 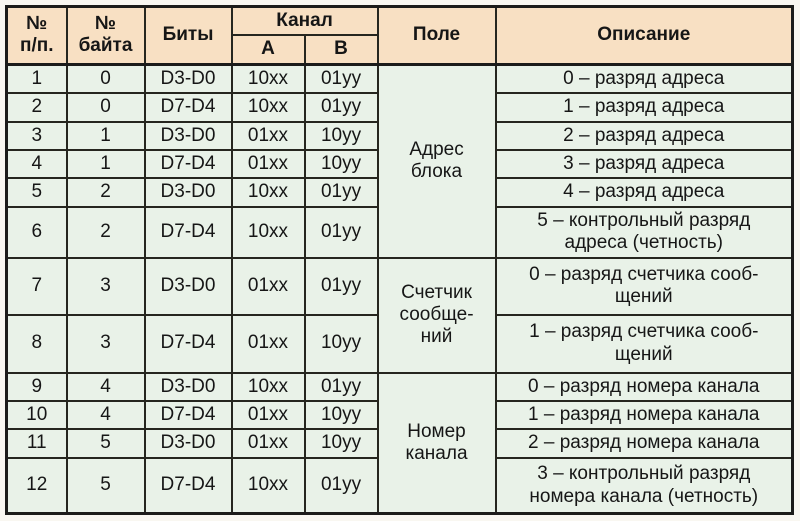 I want to click on header-channel-b: B, so click(x=341, y=50).